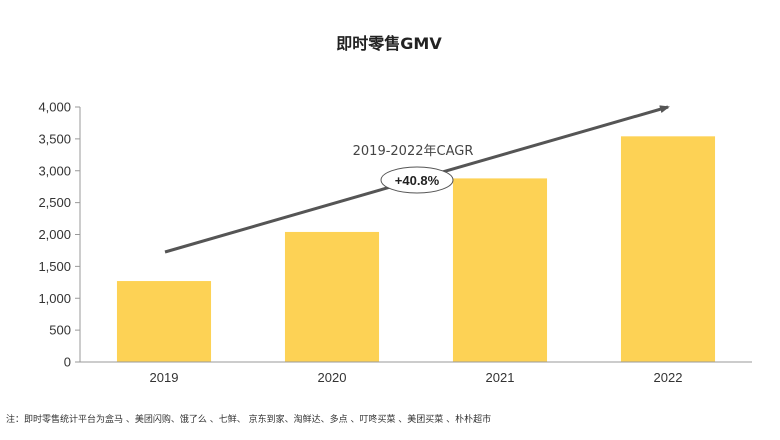  I want to click on y-tick-label: 1,500, so click(54, 266).